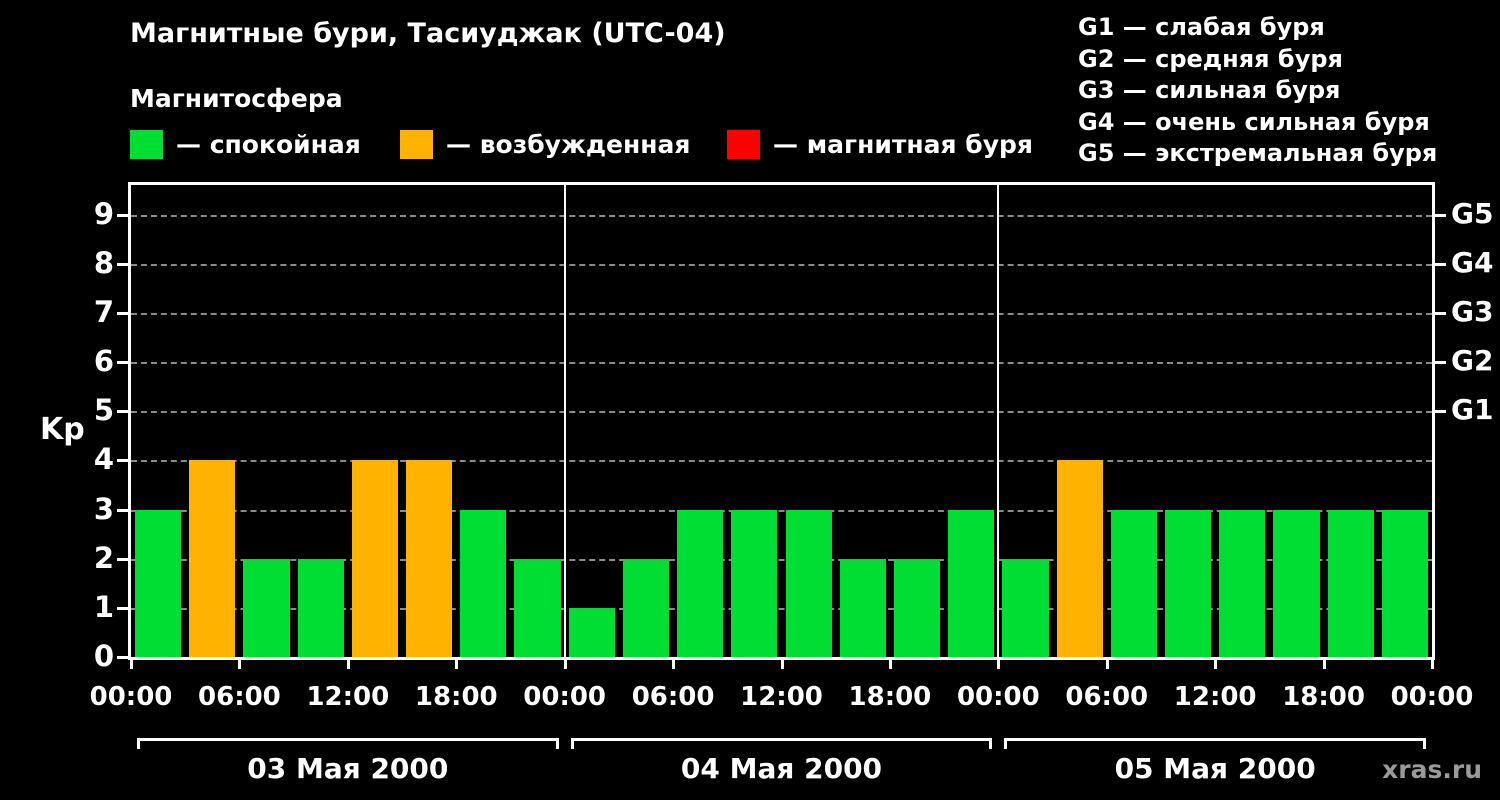  Describe the element at coordinates (1258, 153) in the screenshot. I see `storm-scale-item-g5: G5 — экстремальная буря` at that location.